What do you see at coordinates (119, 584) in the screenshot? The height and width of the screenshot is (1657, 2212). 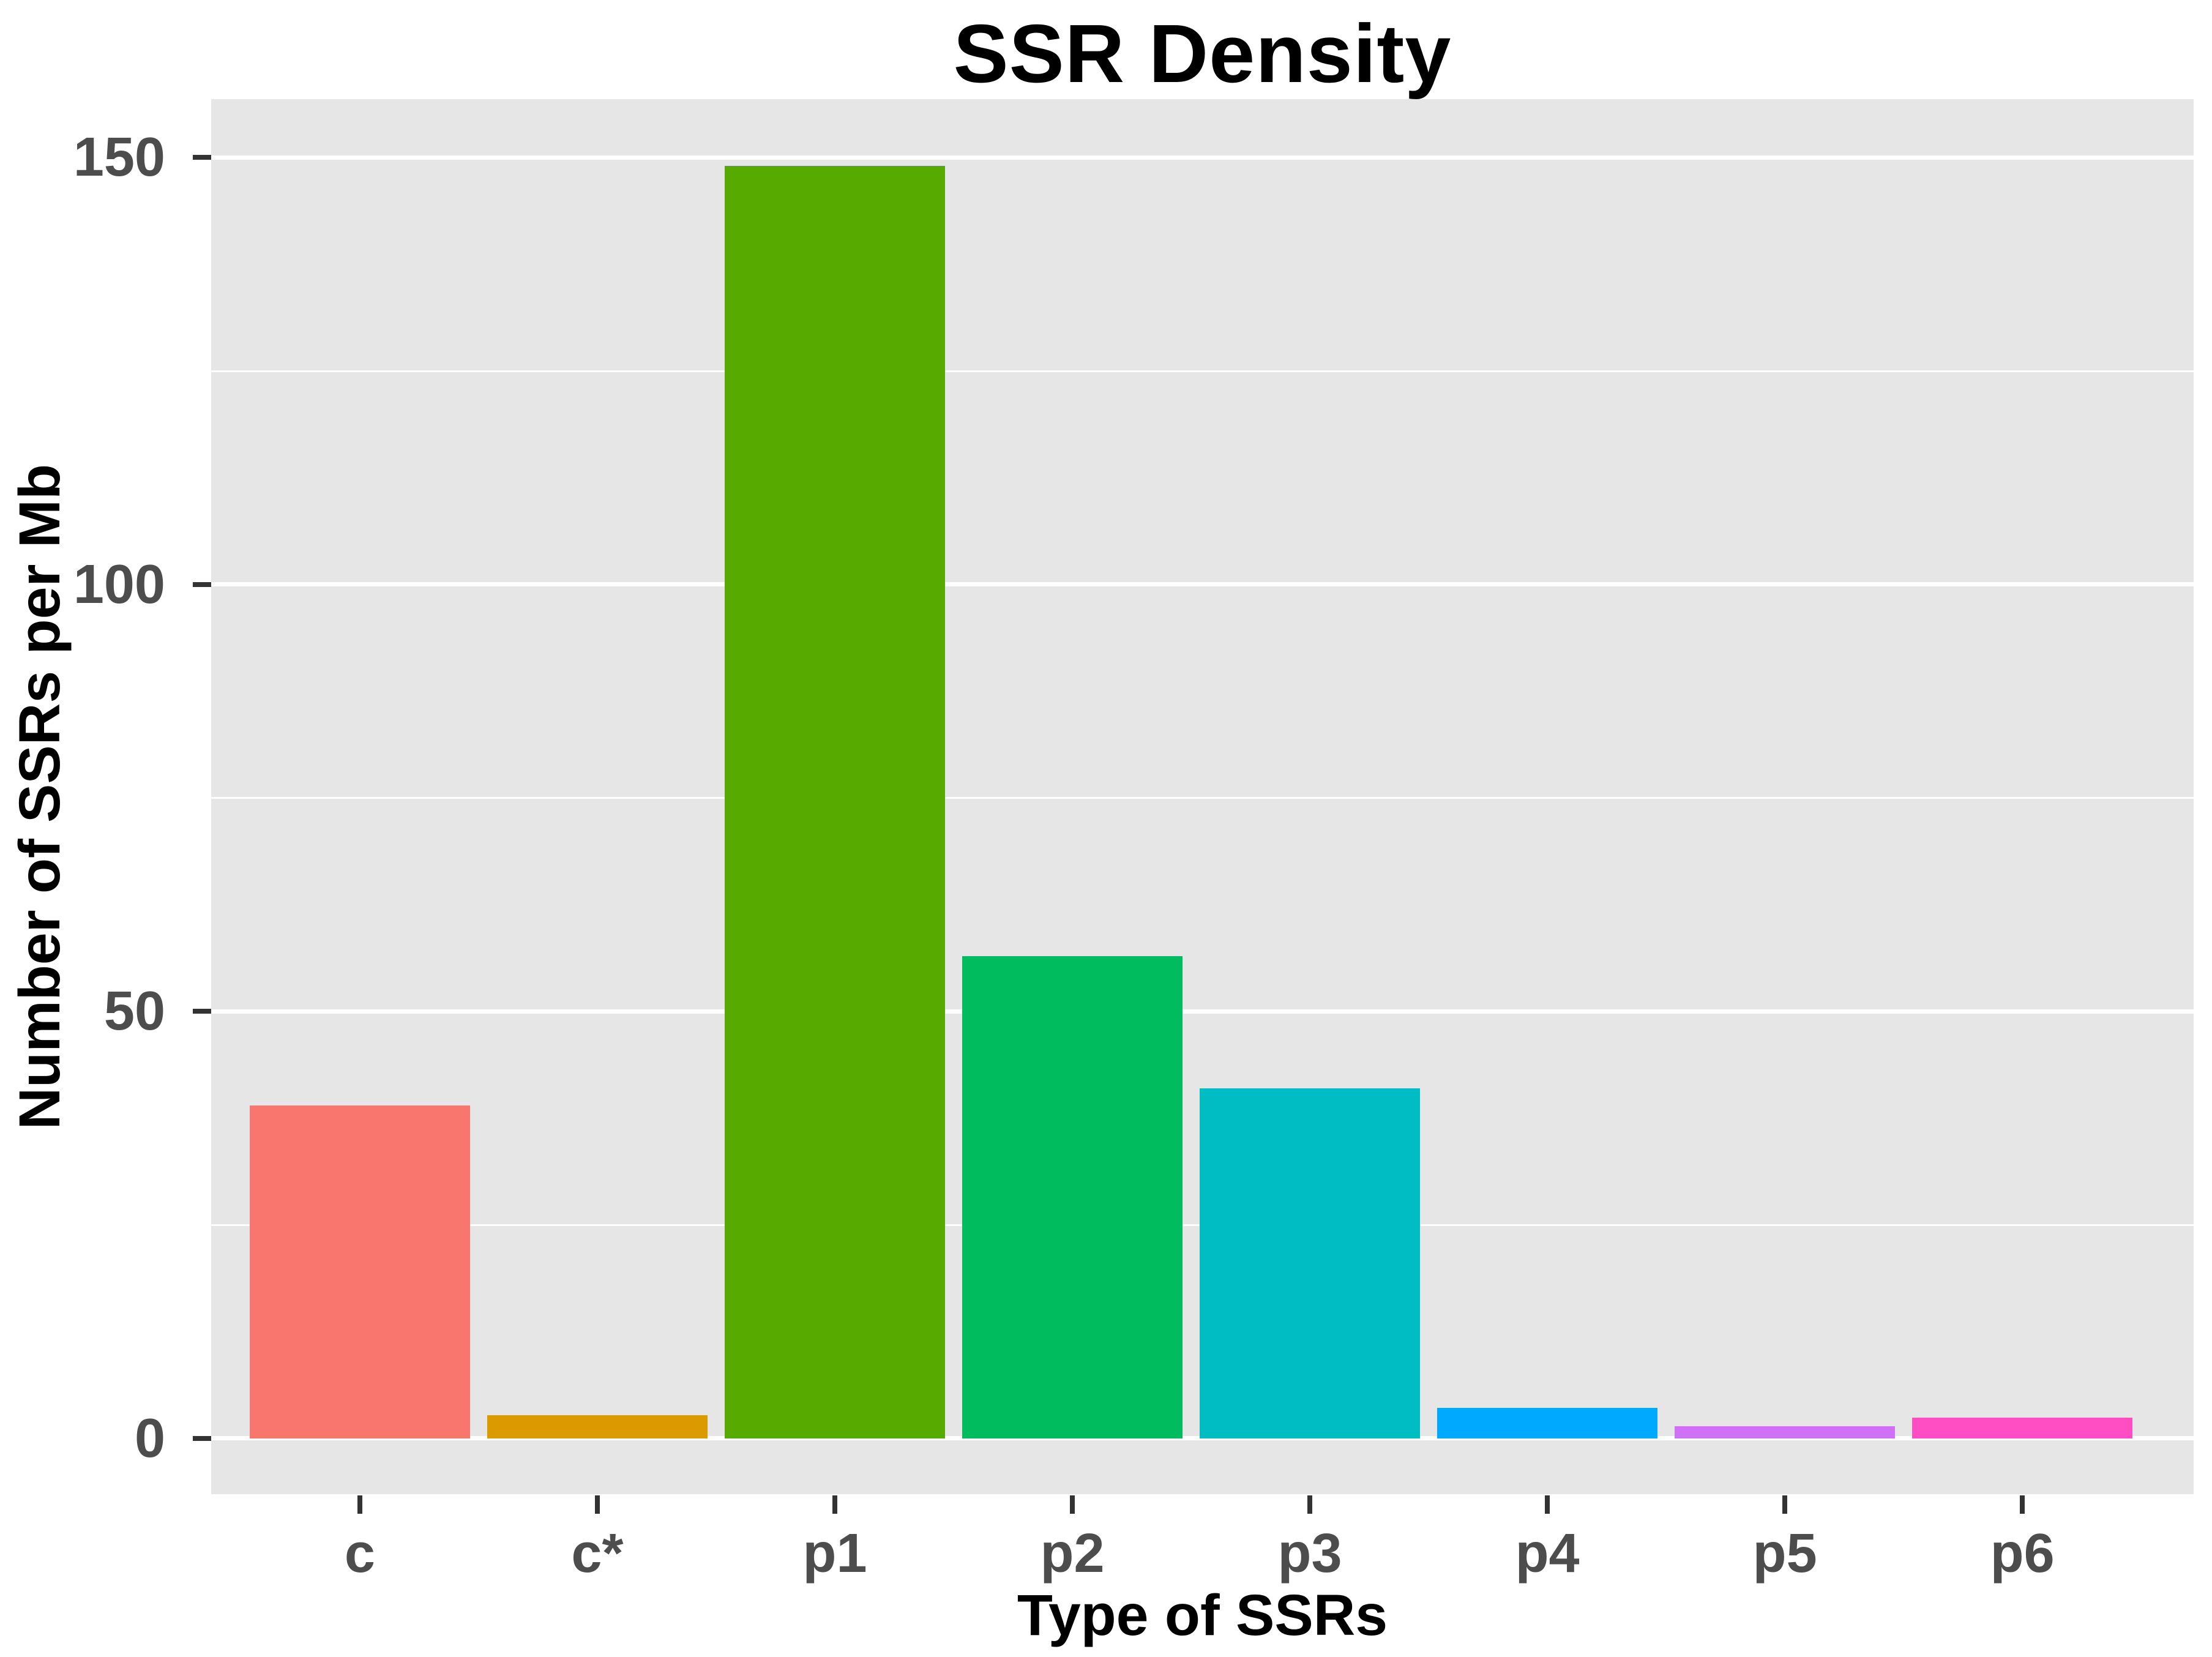 I see `y-tick-label: 100` at bounding box center [119, 584].